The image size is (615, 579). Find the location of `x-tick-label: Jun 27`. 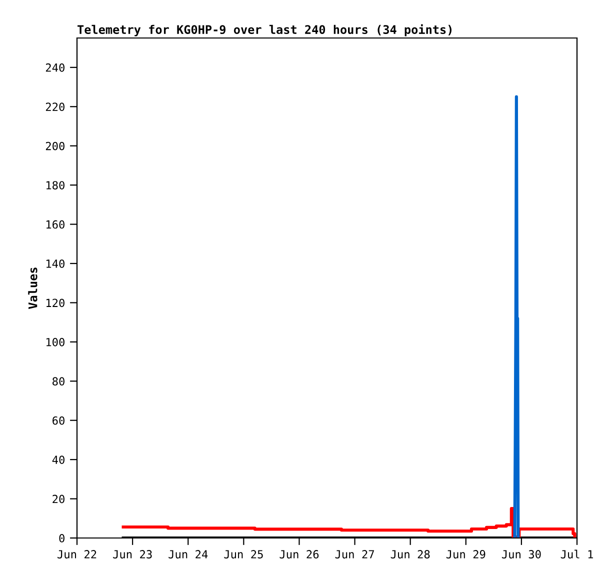

x-tick-label: Jun 27 is located at coordinates (354, 554).